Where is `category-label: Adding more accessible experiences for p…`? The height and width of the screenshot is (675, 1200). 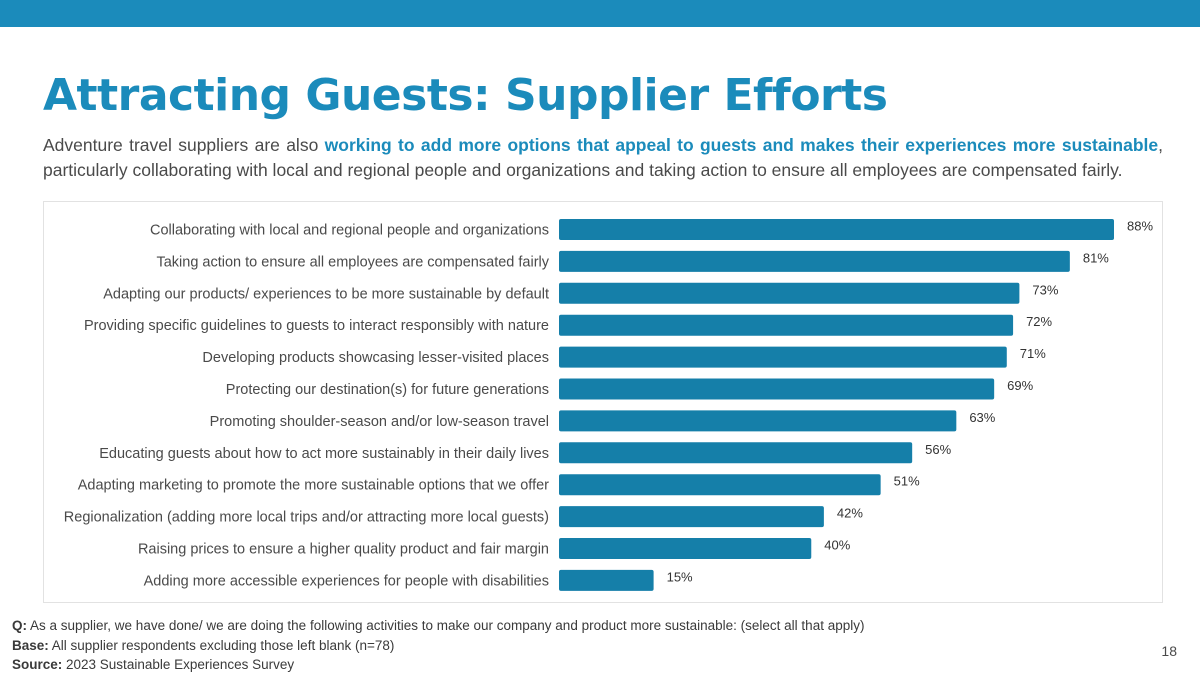
category-label: Adding more accessible experiences for p… is located at coordinates (346, 581).